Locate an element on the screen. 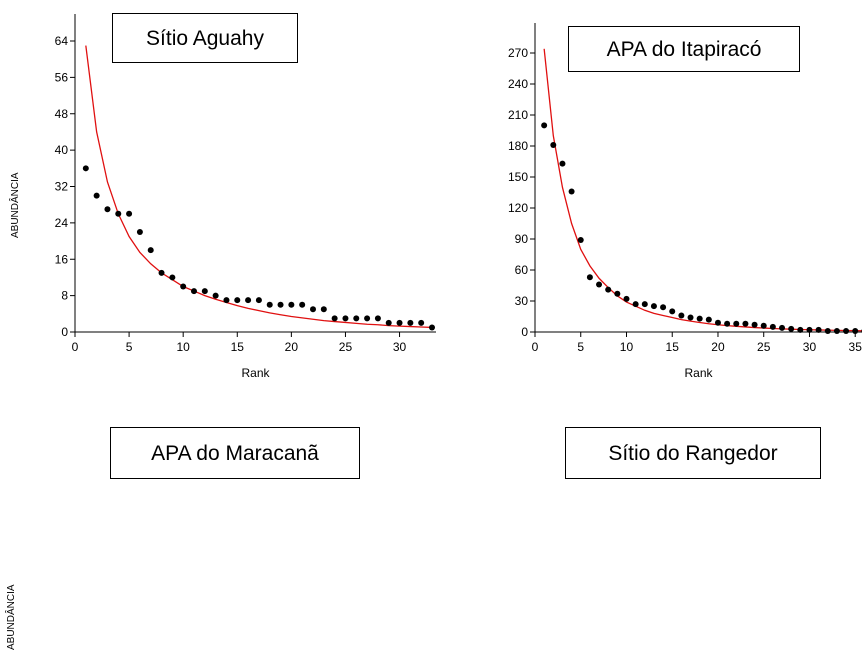 The height and width of the screenshot is (650, 862). x-axis-label: Rank is located at coordinates (698, 373).